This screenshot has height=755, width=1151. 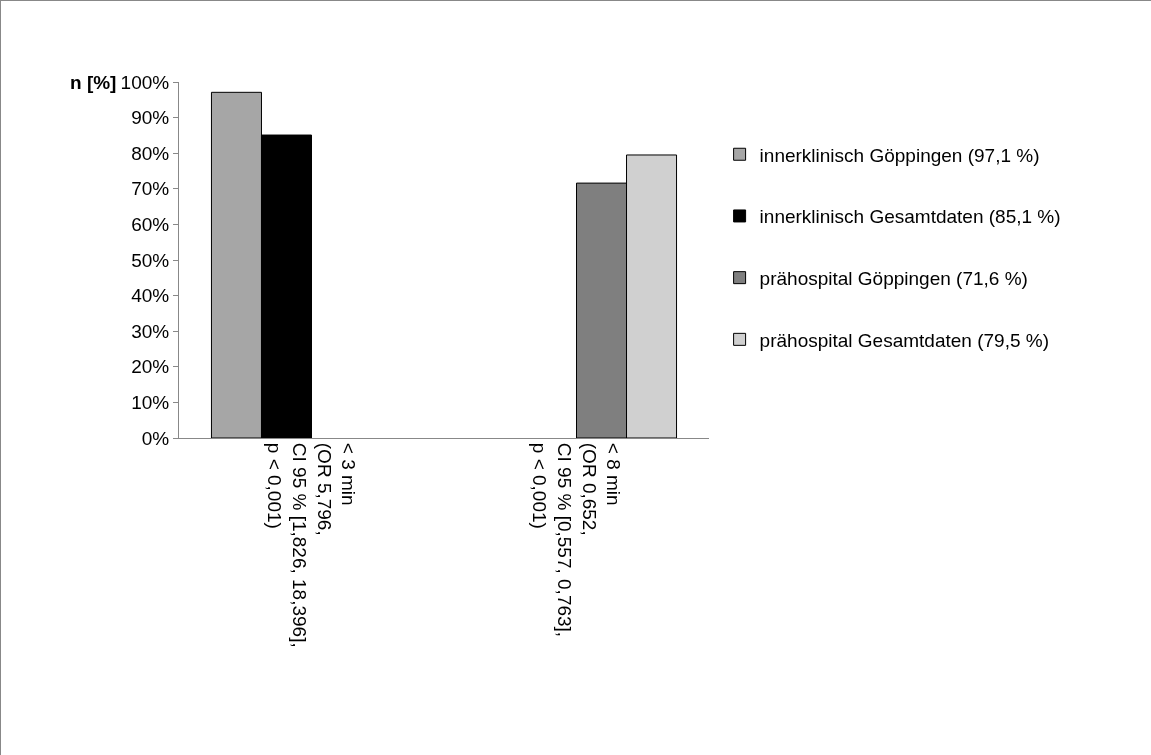 I want to click on y-tick-label: 90%, so click(x=150, y=118).